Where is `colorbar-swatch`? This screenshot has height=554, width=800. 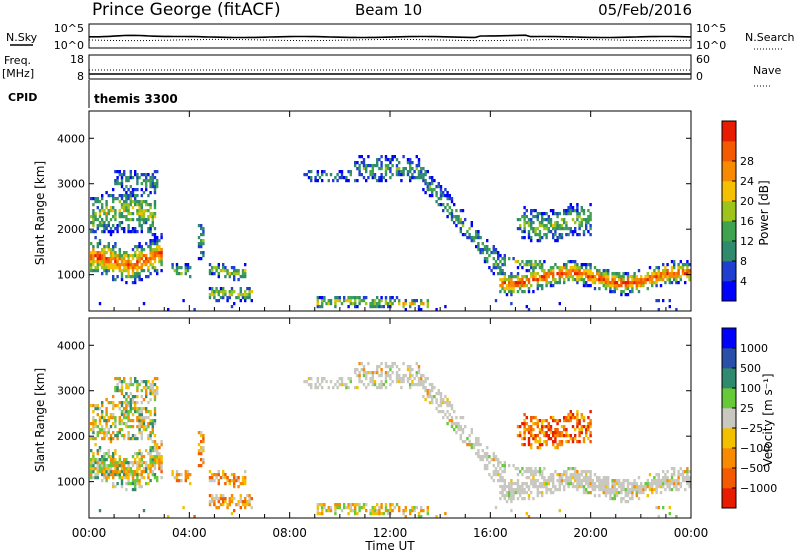 colorbar-swatch is located at coordinates (729, 131).